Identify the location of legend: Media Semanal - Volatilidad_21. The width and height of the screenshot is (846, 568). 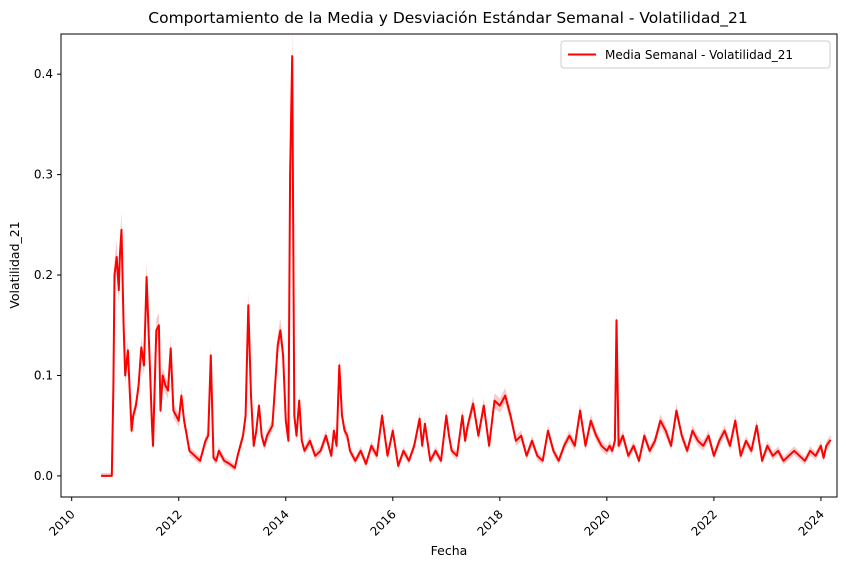
(695, 54).